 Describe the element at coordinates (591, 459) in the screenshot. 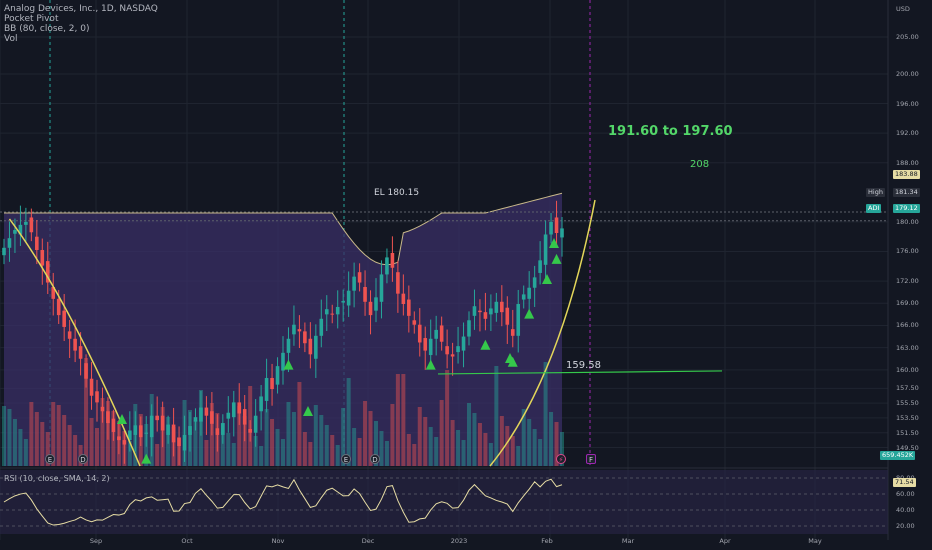

I see `event-marker-F: F` at that location.